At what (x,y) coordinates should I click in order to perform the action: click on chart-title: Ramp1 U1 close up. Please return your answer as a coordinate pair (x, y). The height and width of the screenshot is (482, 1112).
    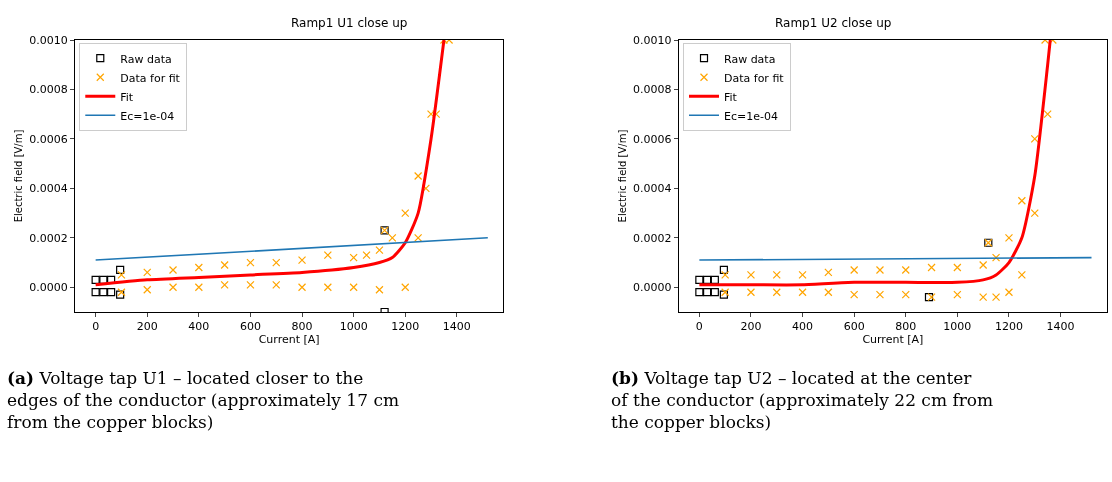
    Looking at the image, I should click on (349, 23).